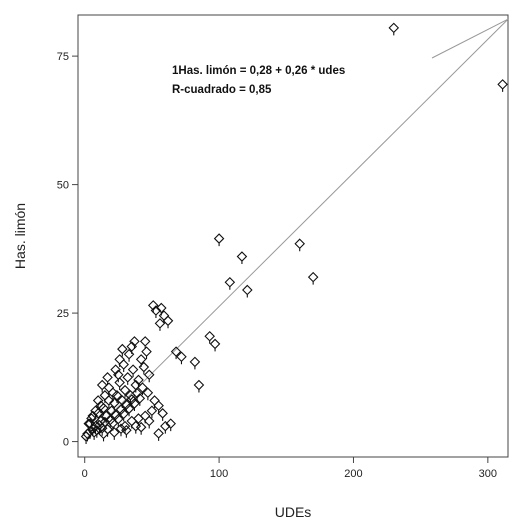 The image size is (514, 522). I want to click on regression-equation: 1Has. limón = 0,28 + 0,26 * udes, so click(258, 71).